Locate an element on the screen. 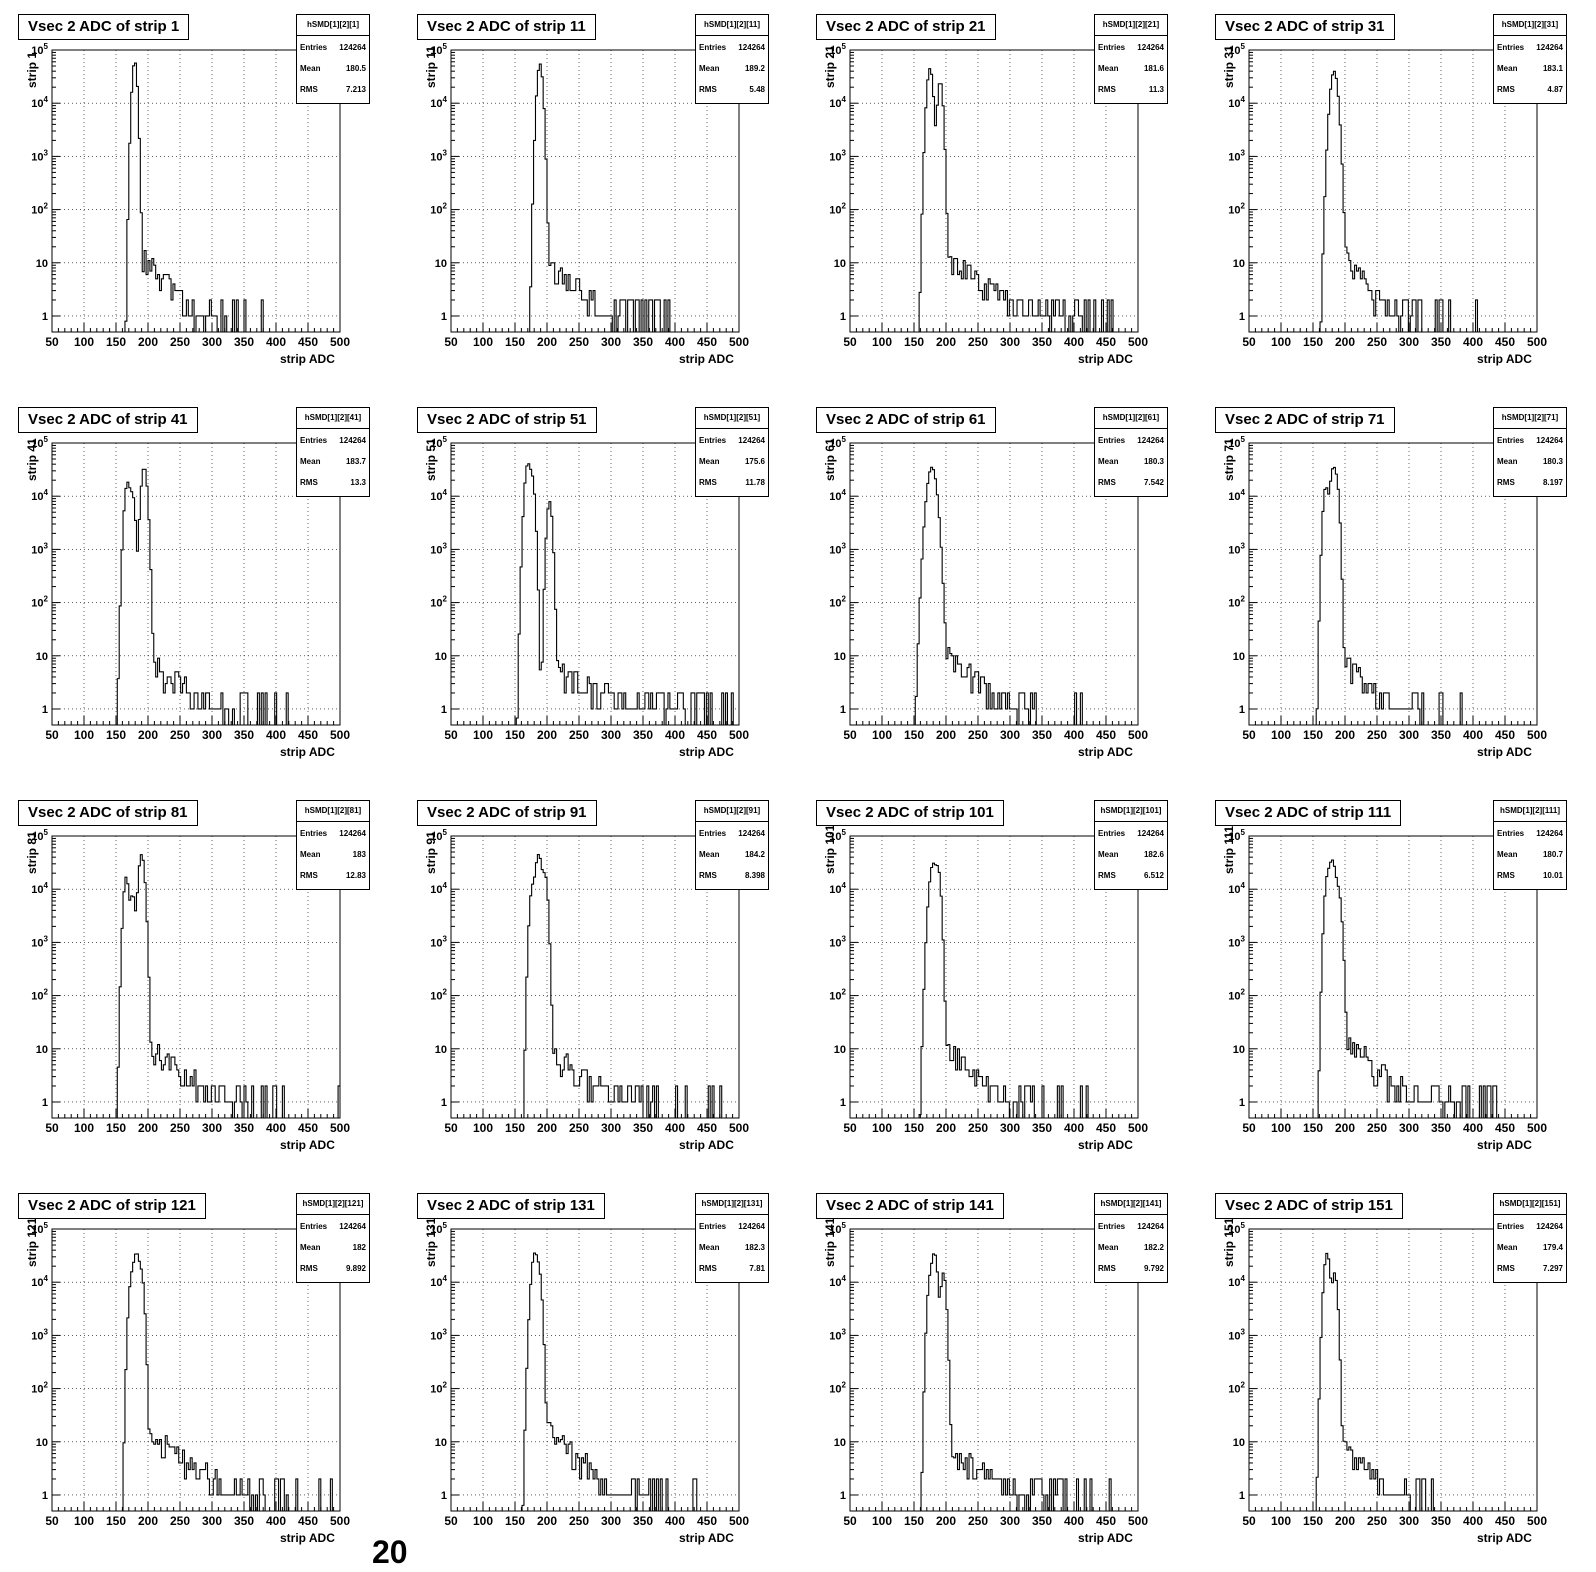 This screenshot has height=1572, width=1596. stats-value: 175.6 is located at coordinates (754, 461).